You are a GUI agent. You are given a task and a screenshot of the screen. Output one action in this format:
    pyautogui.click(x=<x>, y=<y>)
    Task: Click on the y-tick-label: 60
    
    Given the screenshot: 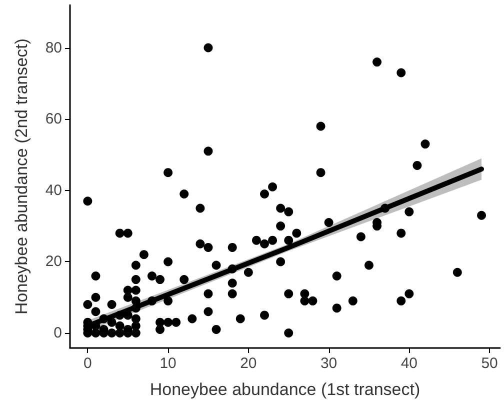 What is the action you would take?
    pyautogui.click(x=53, y=119)
    